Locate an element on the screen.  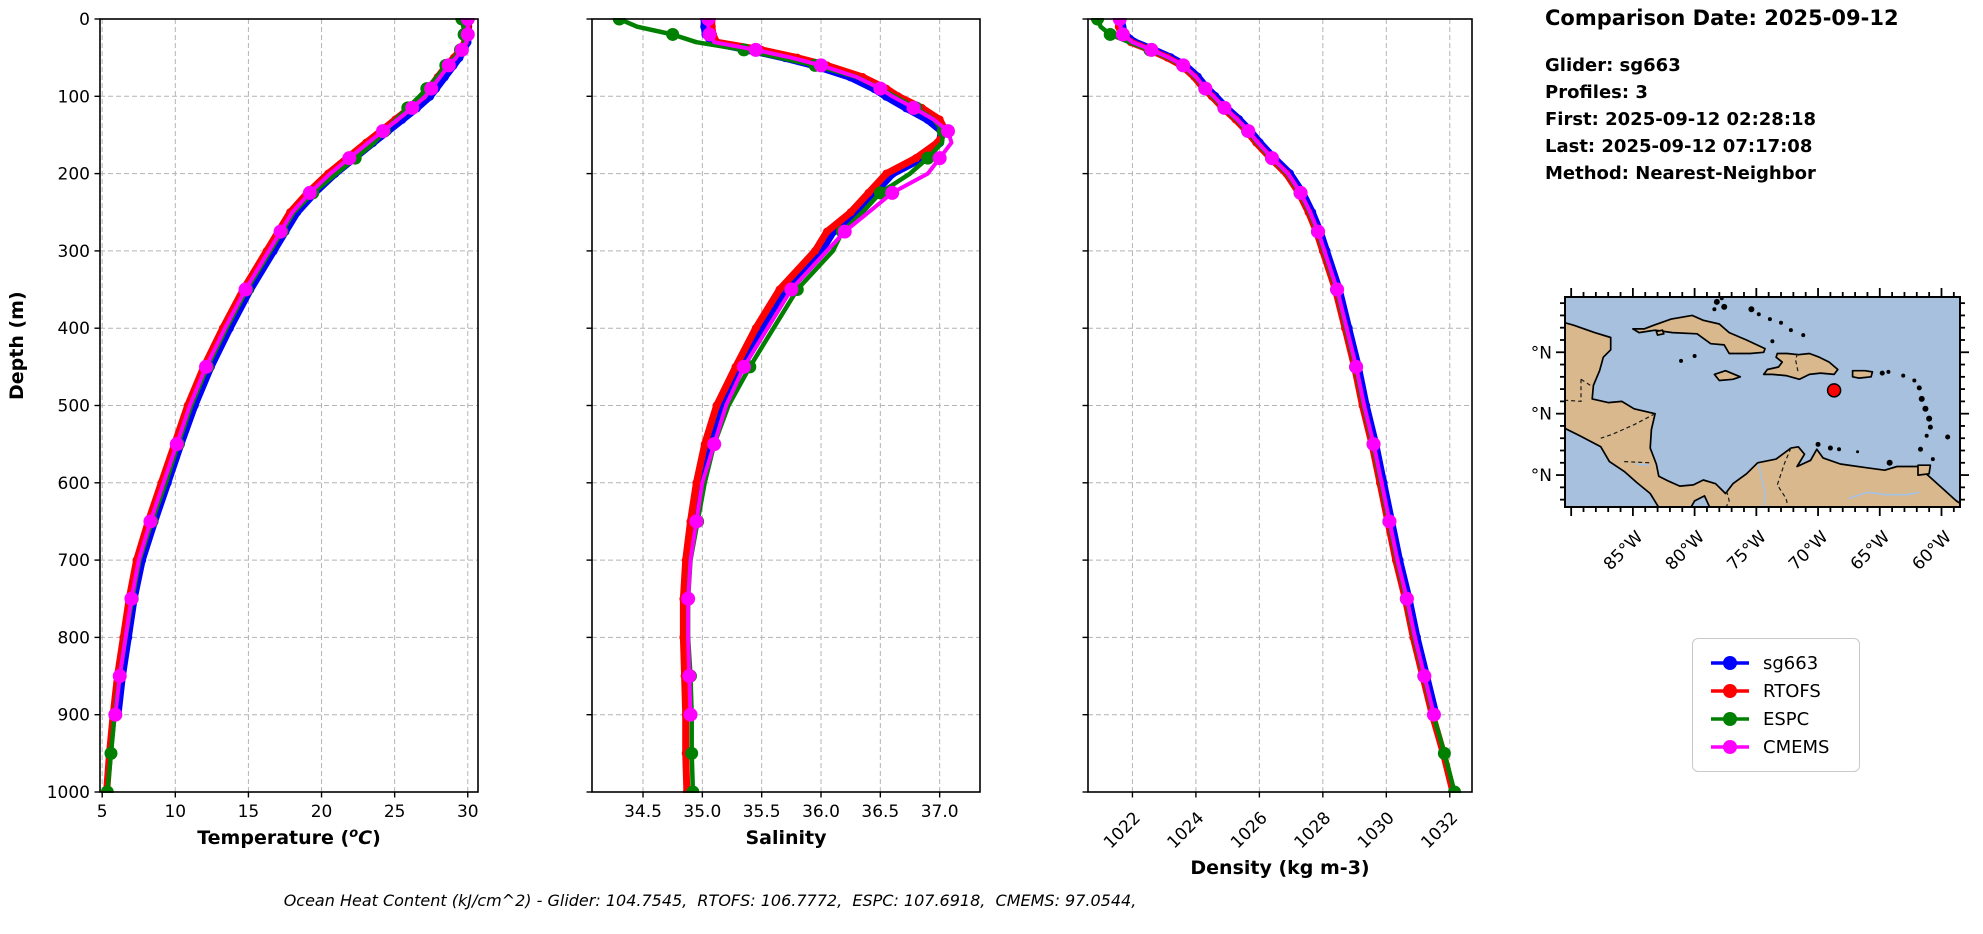
location-map: 85°W 80°W 75°W 70°W 65°W 60°W 20°N 15°N 10°N is located at coordinates (1746, 422).